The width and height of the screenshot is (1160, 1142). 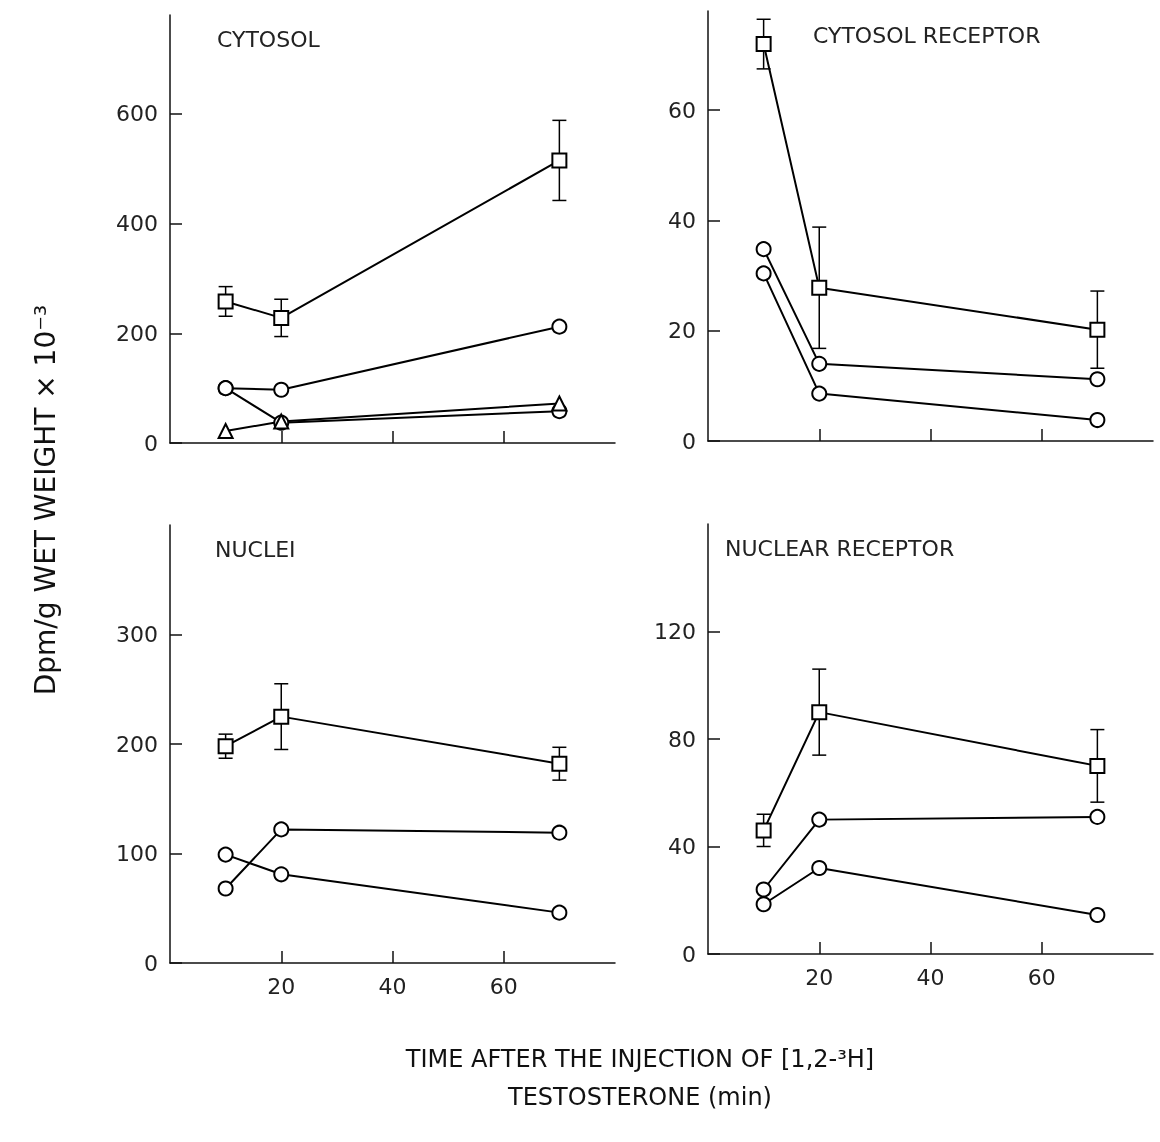 I want to click on y-tick-label: 20, so click(x=682, y=331).